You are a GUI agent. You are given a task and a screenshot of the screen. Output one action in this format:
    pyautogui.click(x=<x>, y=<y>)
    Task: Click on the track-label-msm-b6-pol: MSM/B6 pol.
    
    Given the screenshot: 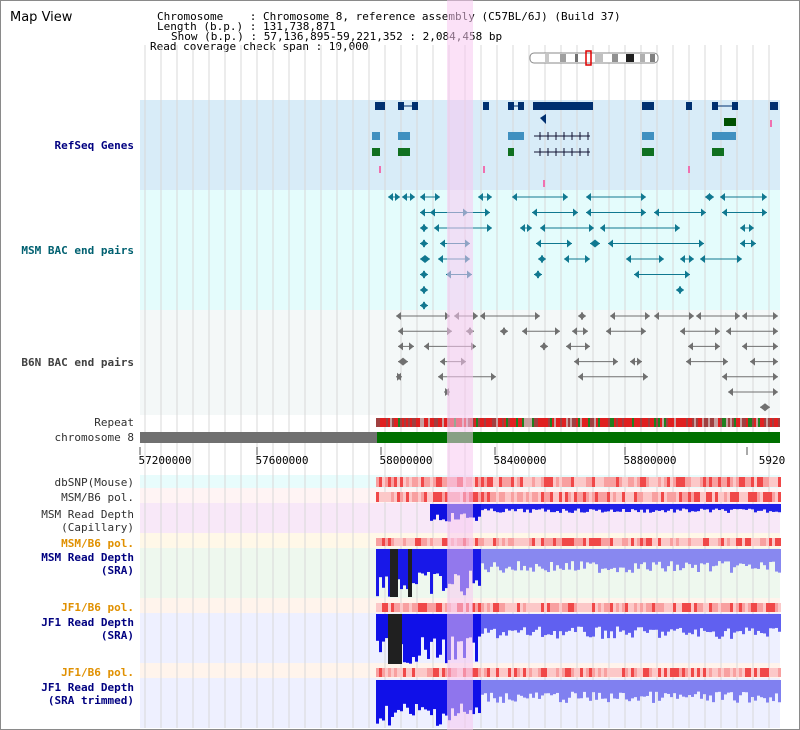 What is the action you would take?
    pyautogui.click(x=97, y=497)
    